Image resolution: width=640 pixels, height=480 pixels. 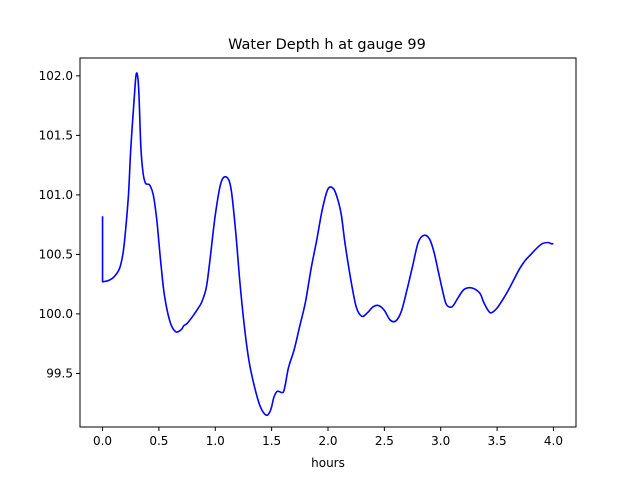 What do you see at coordinates (56, 314) in the screenshot?
I see `y-tick-label: 100.0` at bounding box center [56, 314].